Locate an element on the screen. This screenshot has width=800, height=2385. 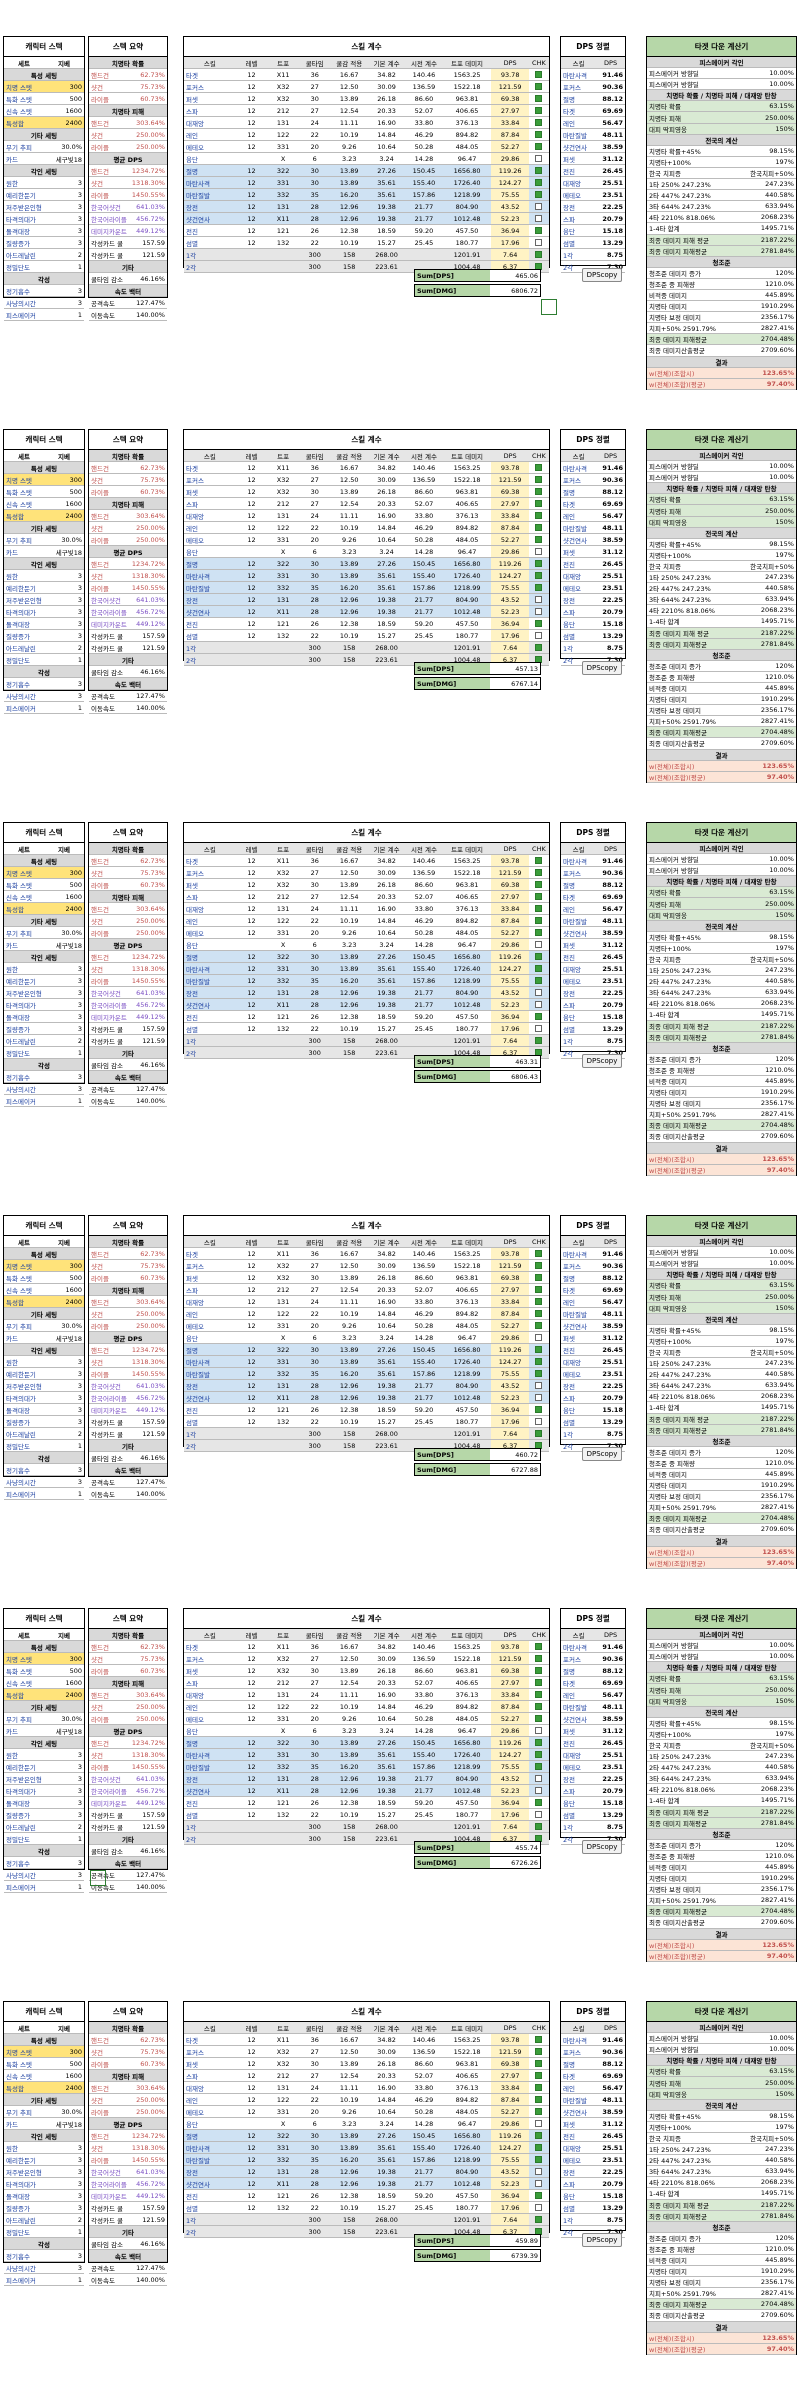
stat-value: 1600 is located at coordinates (73, 110).